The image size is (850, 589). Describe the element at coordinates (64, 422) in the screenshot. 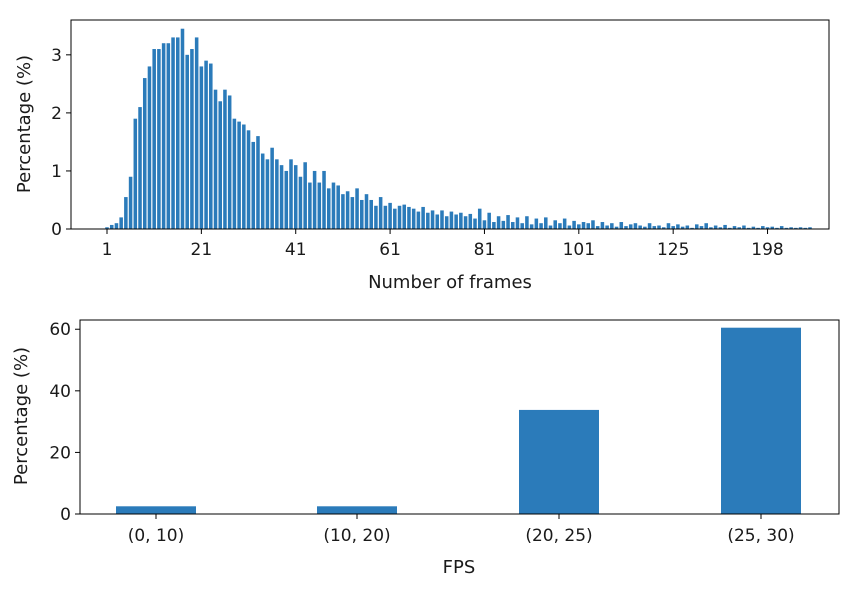

I see `fps-bar-chart-yaxis: 0 20 40 60` at that location.